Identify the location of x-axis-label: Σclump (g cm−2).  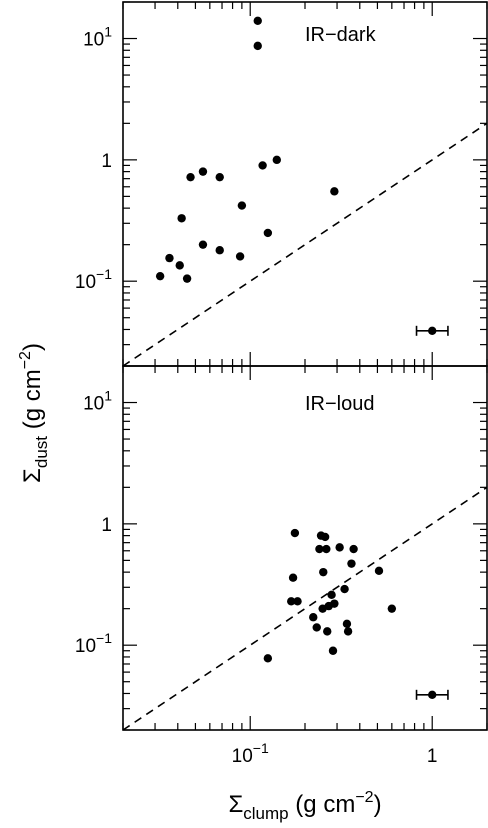
(304, 806).